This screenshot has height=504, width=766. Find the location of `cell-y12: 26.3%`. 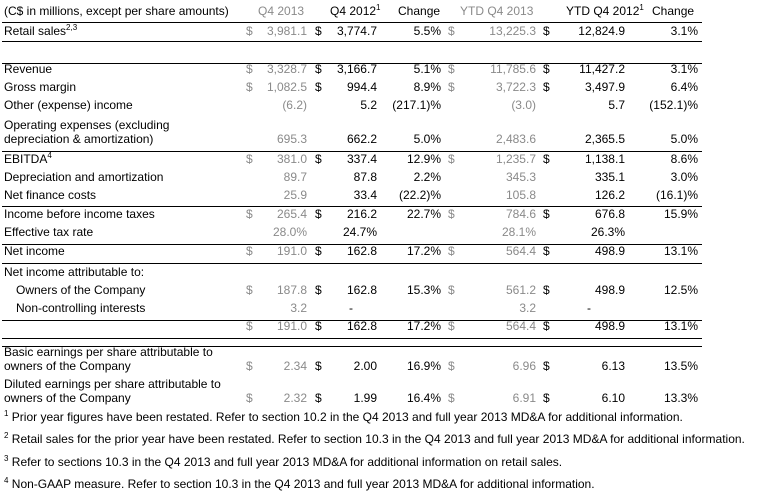

cell-y12: 26.3% is located at coordinates (607, 232).